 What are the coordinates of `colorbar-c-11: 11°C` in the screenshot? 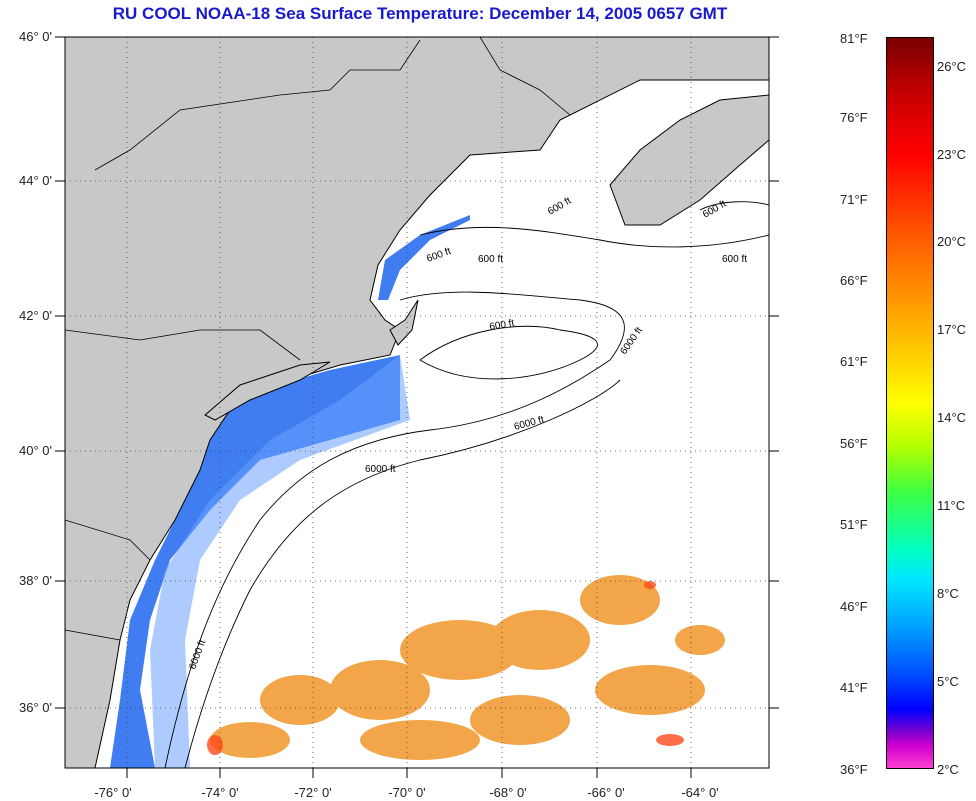 It's located at (951, 505).